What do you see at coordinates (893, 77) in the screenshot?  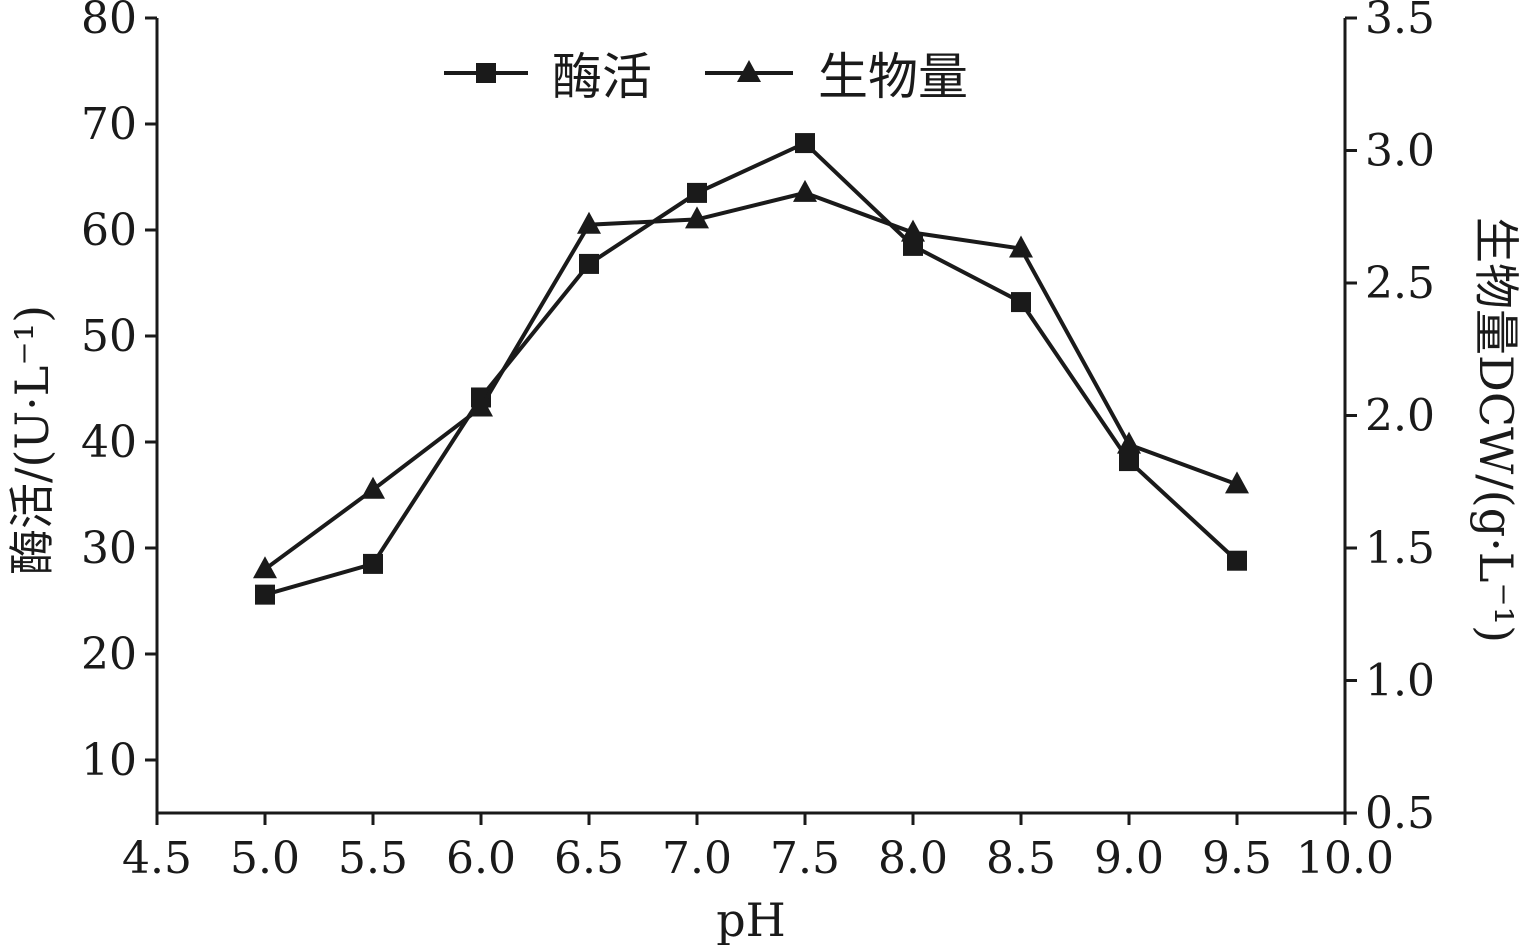 I see `legend-label-biomass: 生物量` at bounding box center [893, 77].